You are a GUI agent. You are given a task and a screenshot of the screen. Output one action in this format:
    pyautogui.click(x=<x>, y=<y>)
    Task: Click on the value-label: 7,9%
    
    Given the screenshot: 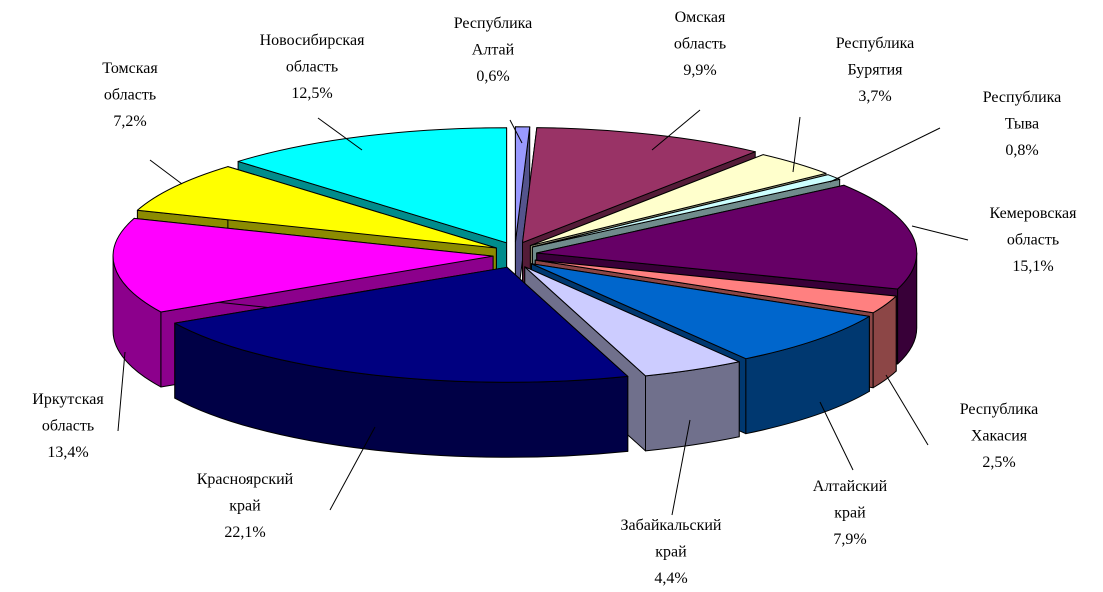 What is the action you would take?
    pyautogui.click(x=849, y=539)
    